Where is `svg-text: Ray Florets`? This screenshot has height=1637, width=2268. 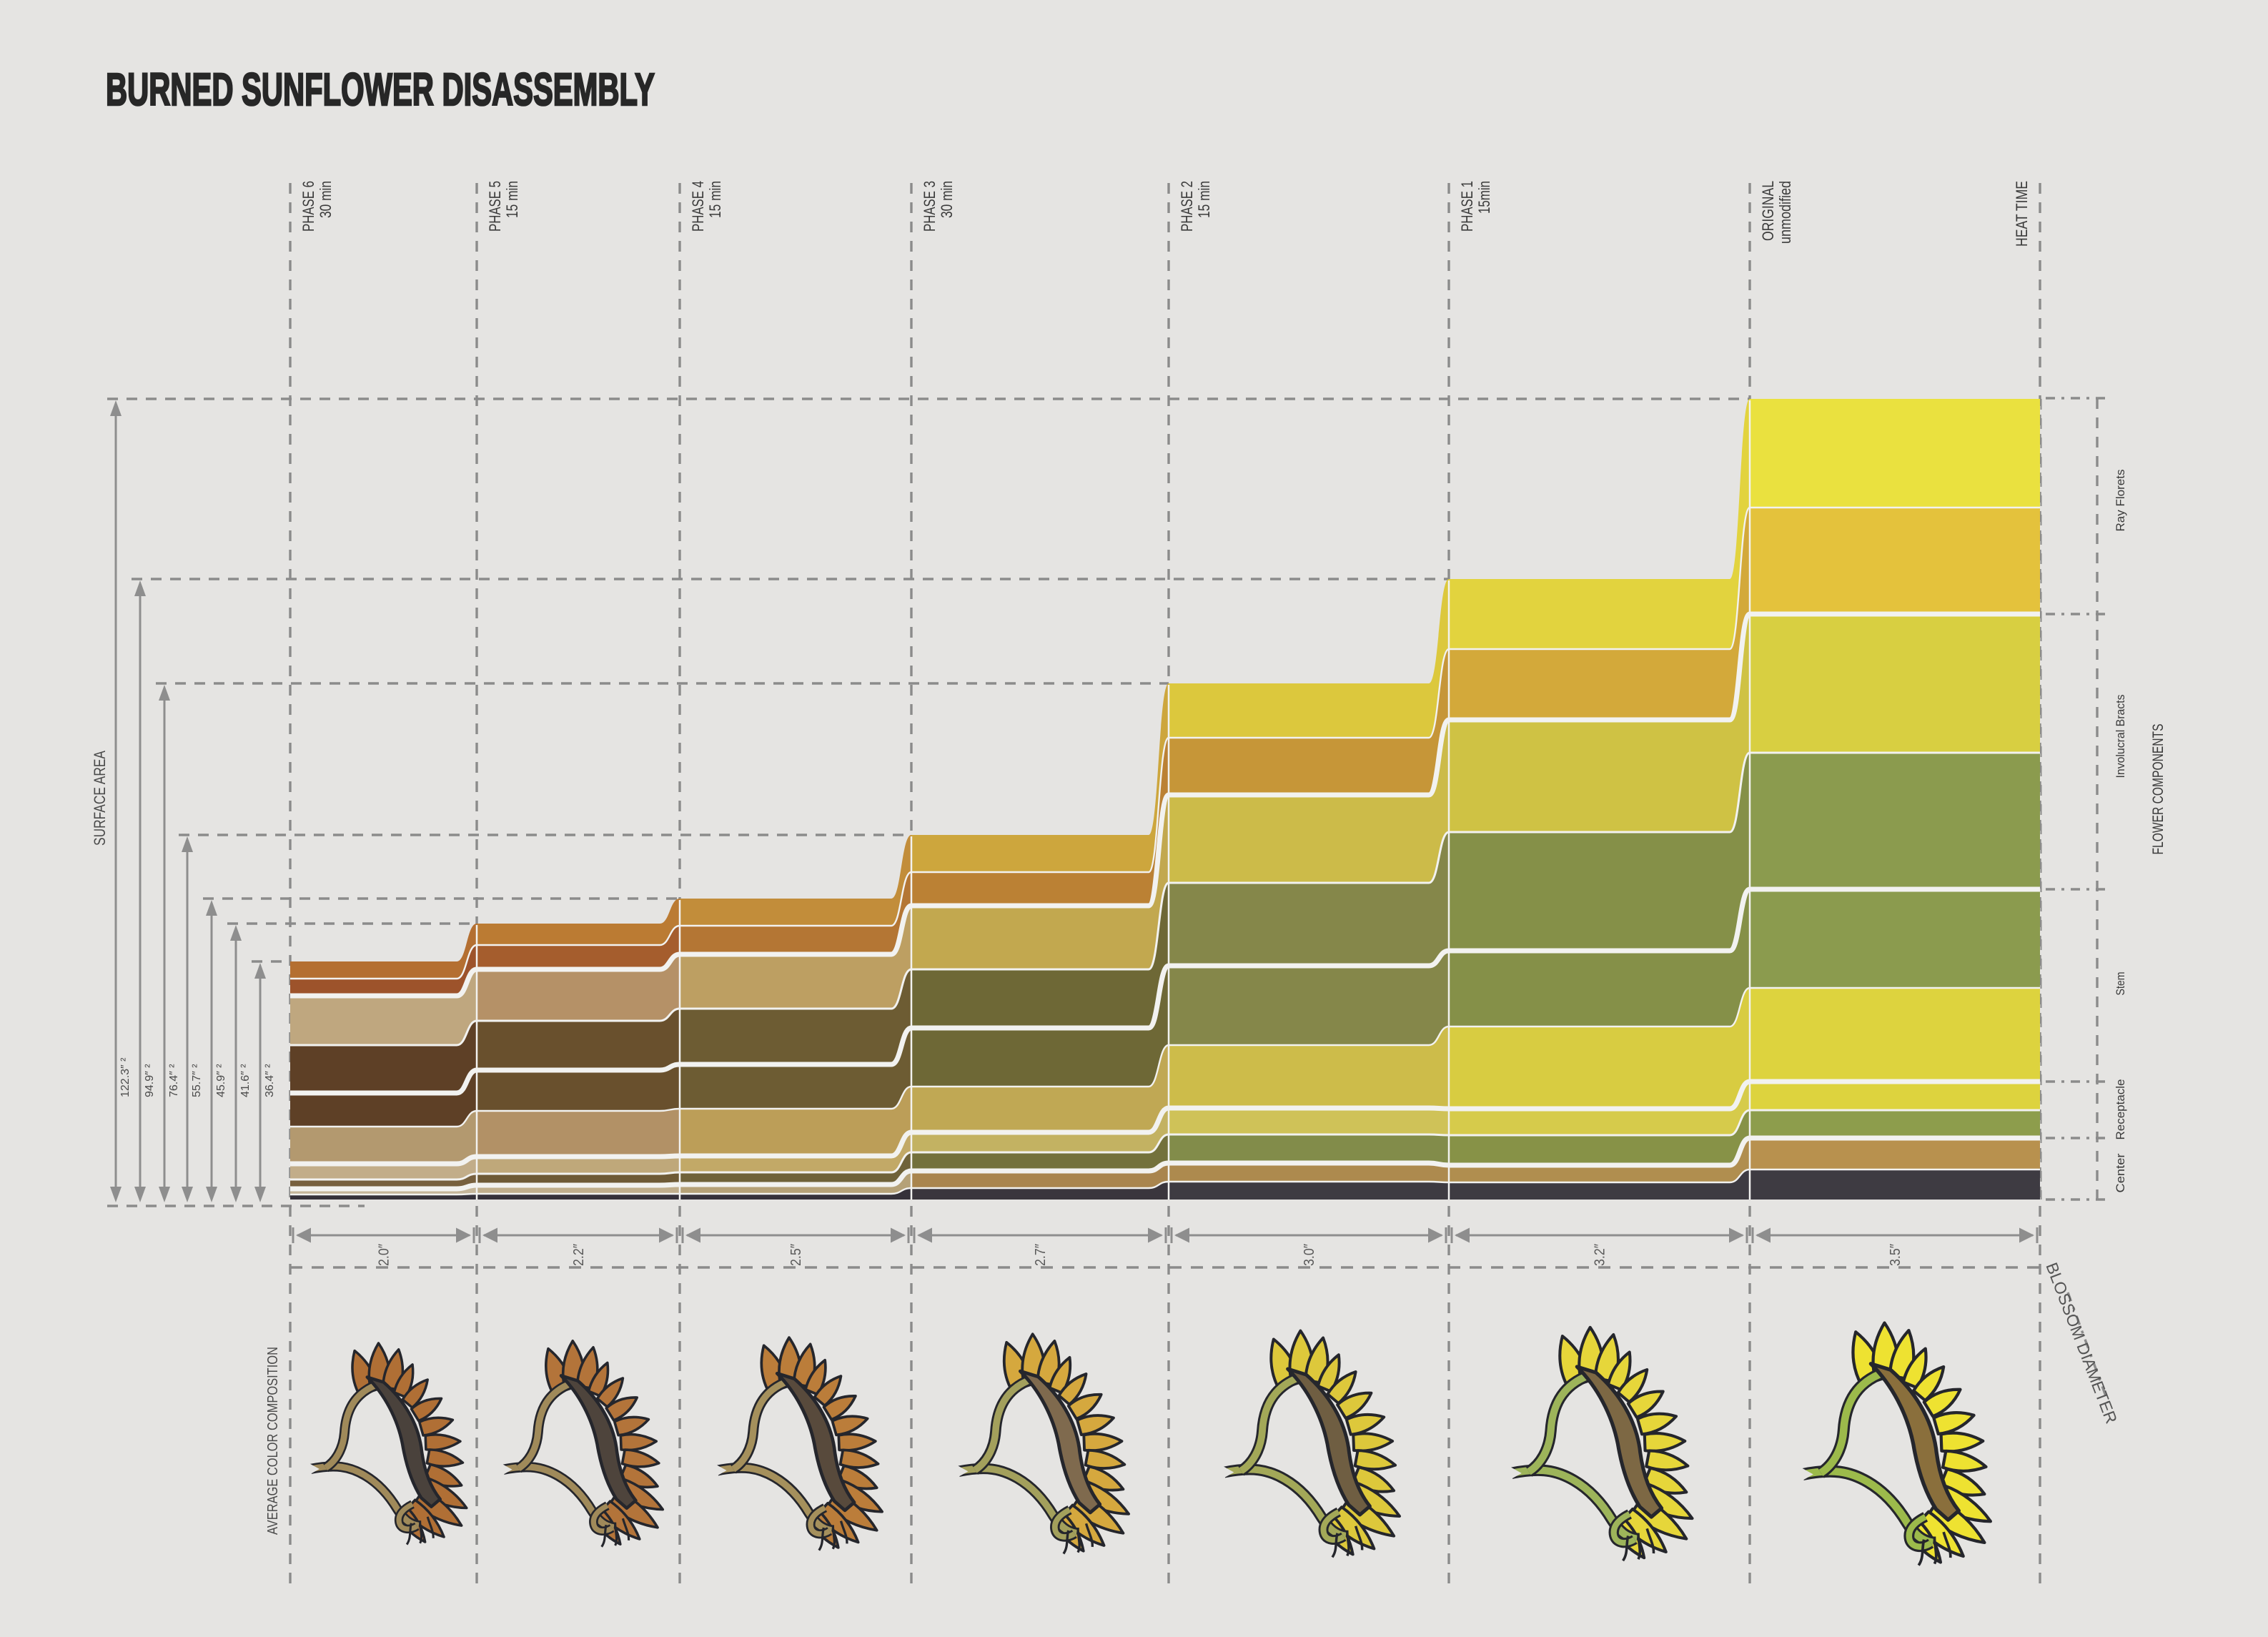 svg-text: Ray Florets is located at coordinates (2120, 501).